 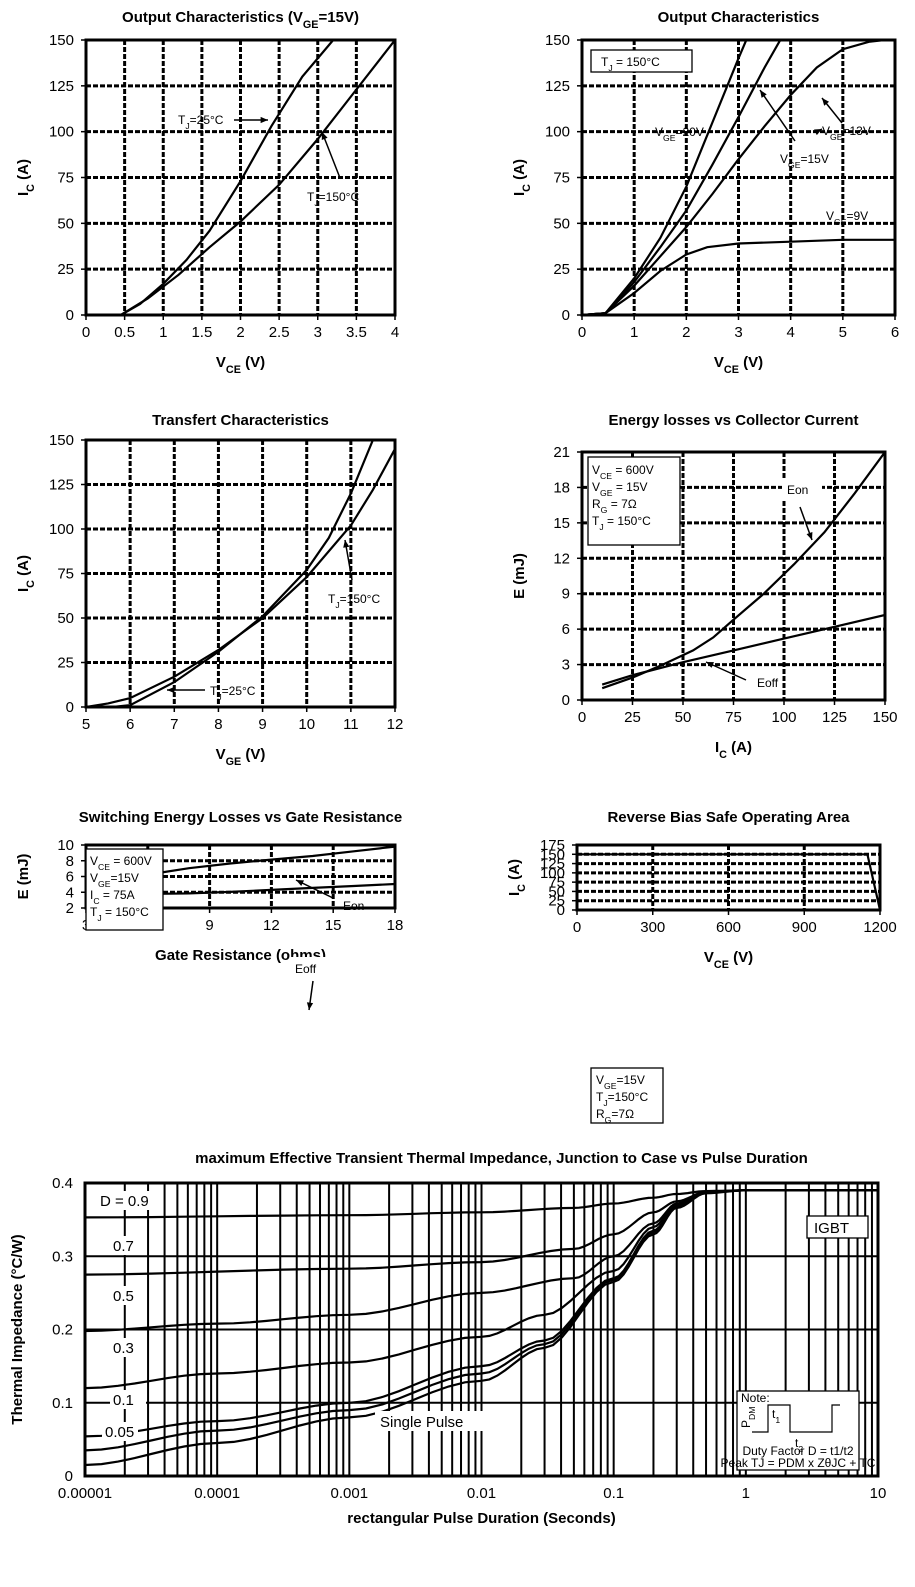 What do you see at coordinates (561, 523) in the screenshot?
I see `y-tick-label: 15` at bounding box center [561, 523].